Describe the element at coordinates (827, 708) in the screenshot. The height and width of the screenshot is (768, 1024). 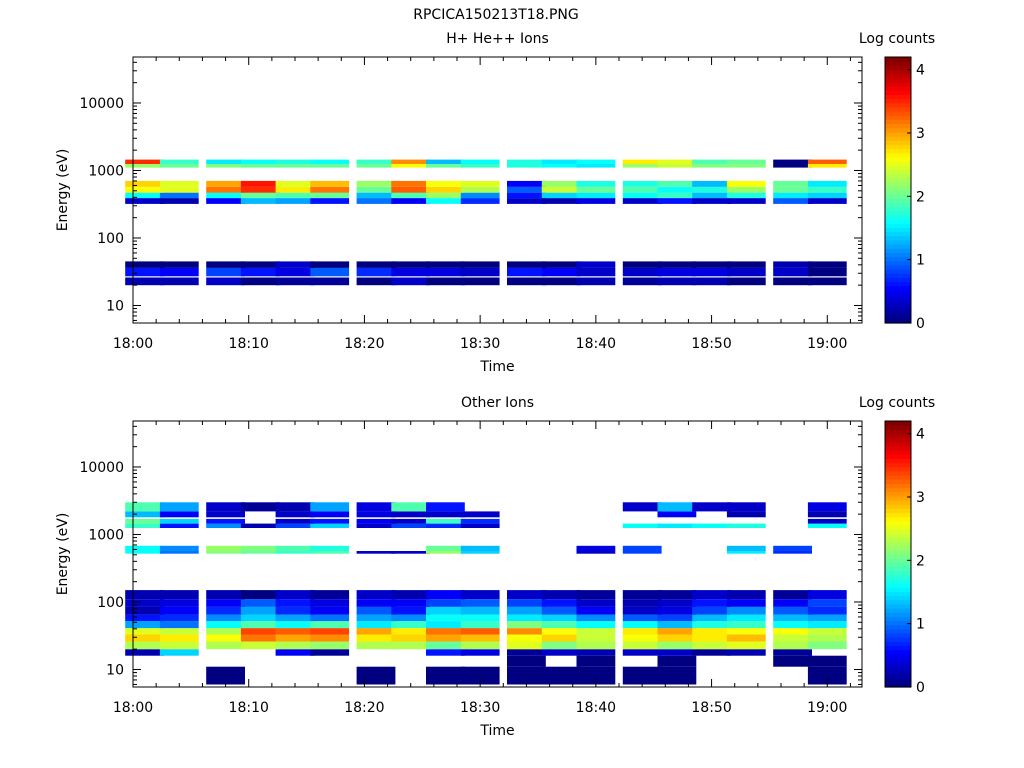
I see `x-tick-label: 19:00` at that location.